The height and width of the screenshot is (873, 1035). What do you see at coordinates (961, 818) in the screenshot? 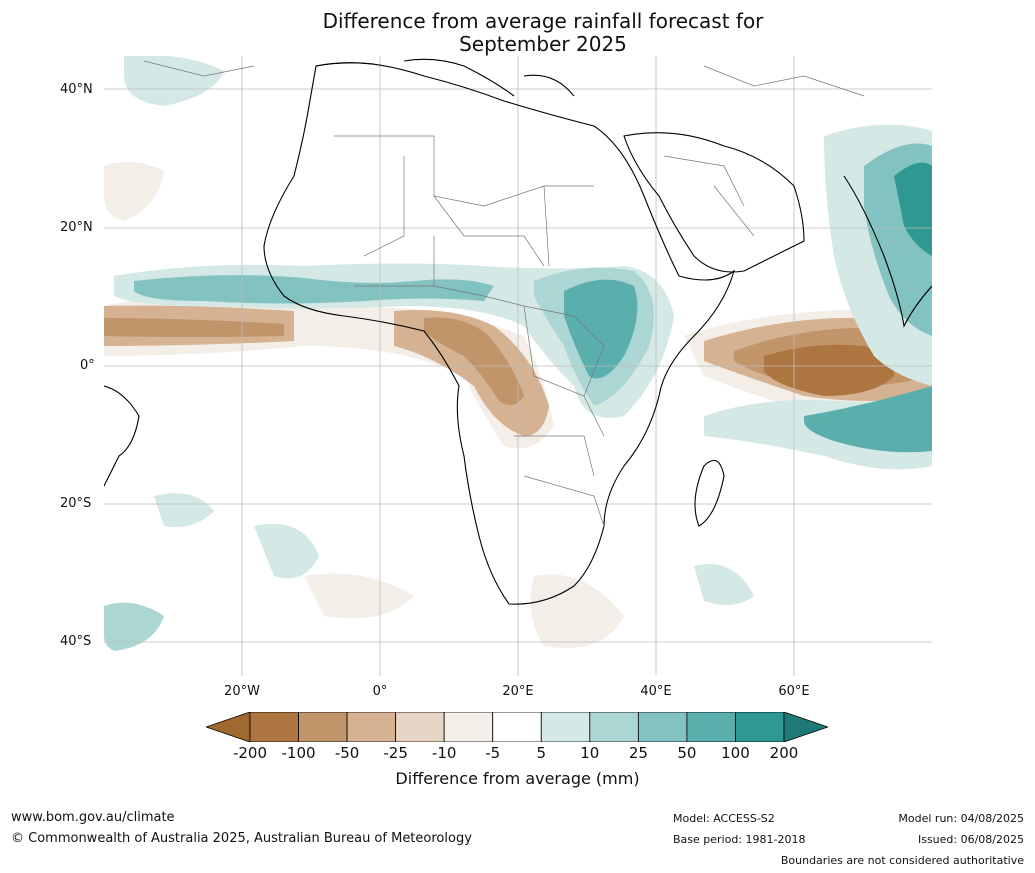
I see `footer-model-run: Model run: 04/08/2025` at bounding box center [961, 818].